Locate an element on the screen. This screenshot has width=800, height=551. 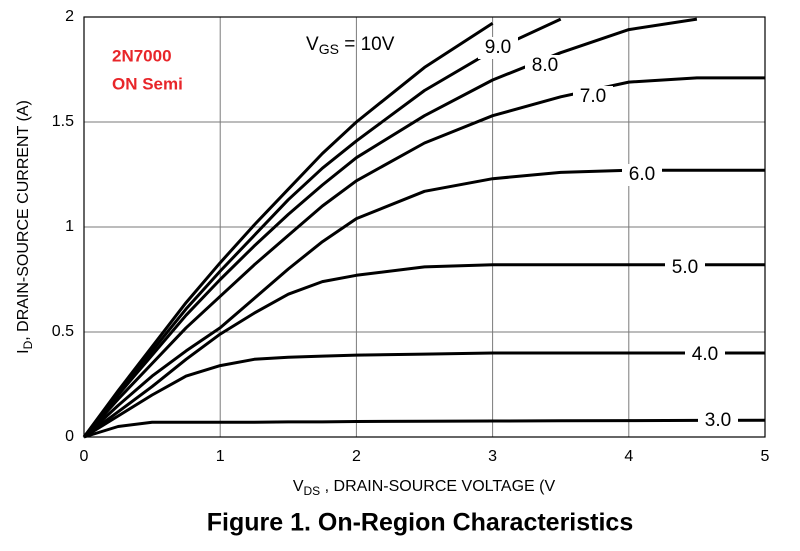
curve-label: 4.0 is located at coordinates (705, 354).